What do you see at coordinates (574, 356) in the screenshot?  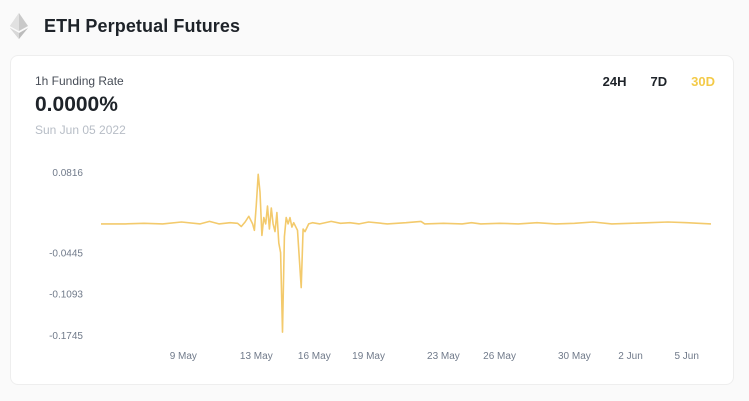 I see `x-tick-label: 30 May` at bounding box center [574, 356].